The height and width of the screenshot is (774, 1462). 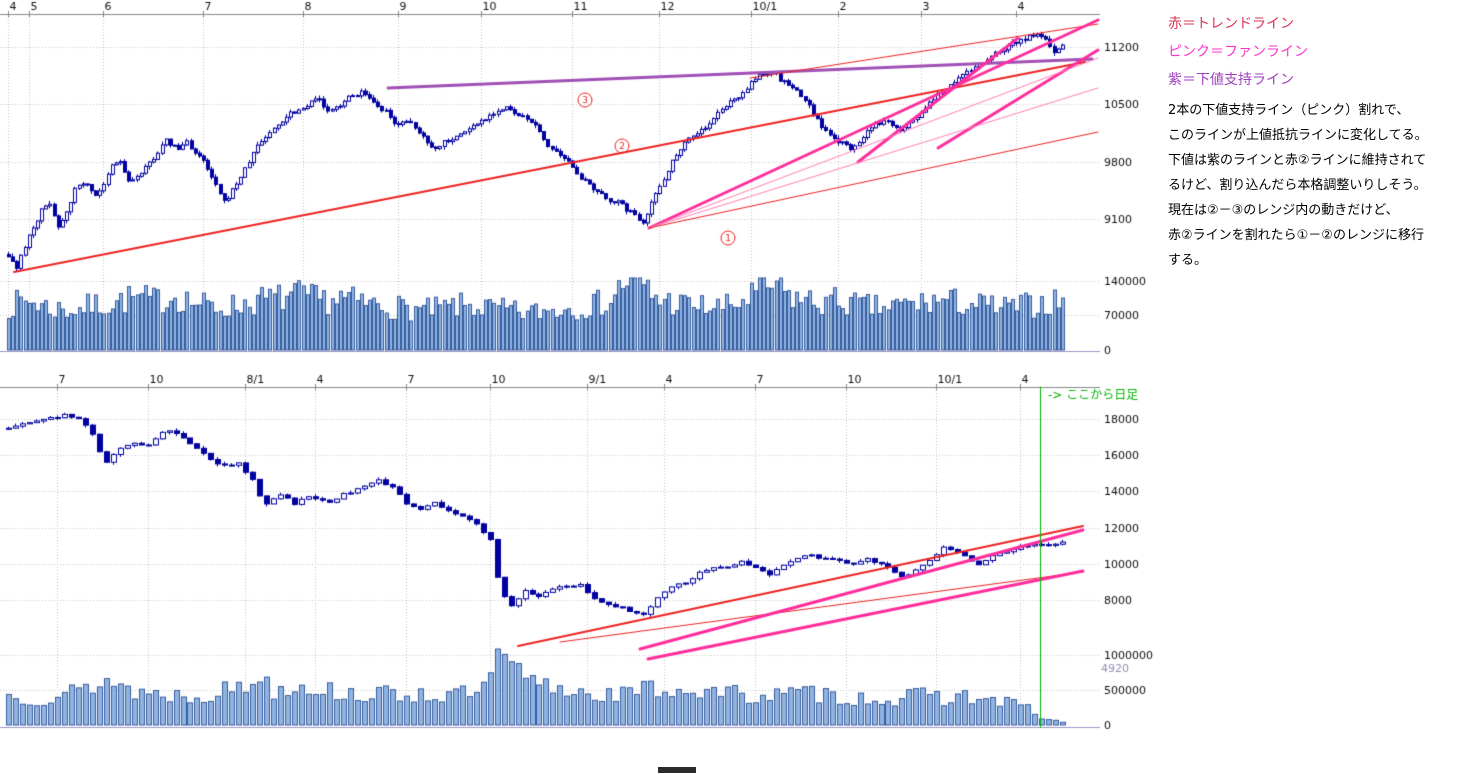 I want to click on note-line: るけど、割り込んだら本格調整いりしそう。, so click(x=1297, y=185).